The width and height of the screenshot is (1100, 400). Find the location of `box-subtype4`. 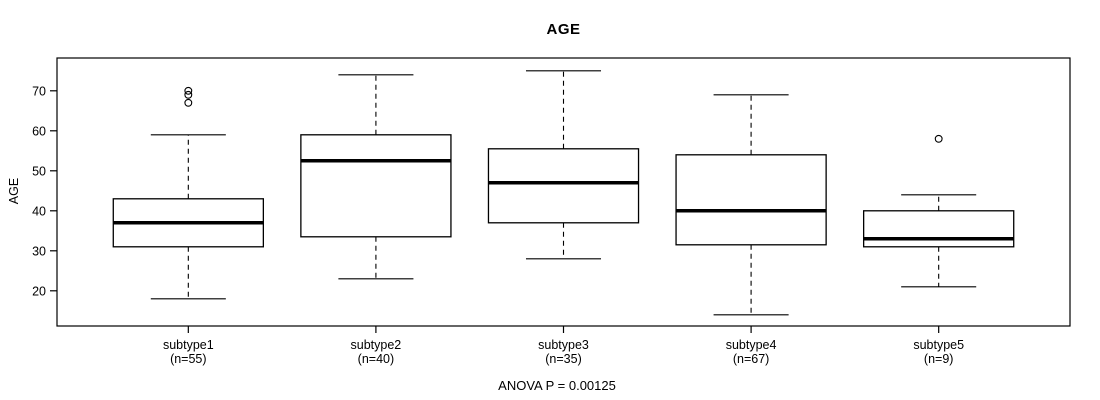

box-subtype4 is located at coordinates (751, 200).